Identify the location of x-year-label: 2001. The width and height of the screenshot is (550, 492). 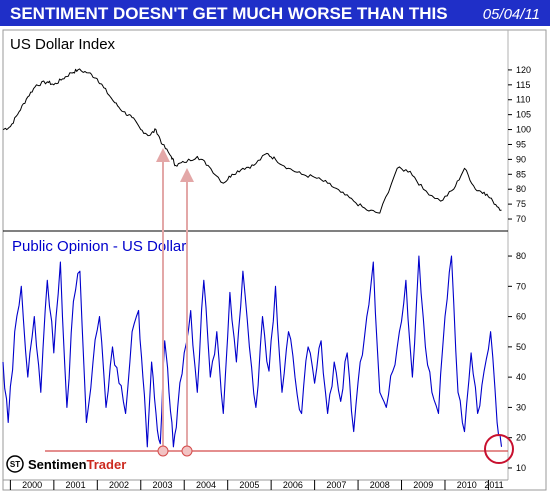
(76, 485).